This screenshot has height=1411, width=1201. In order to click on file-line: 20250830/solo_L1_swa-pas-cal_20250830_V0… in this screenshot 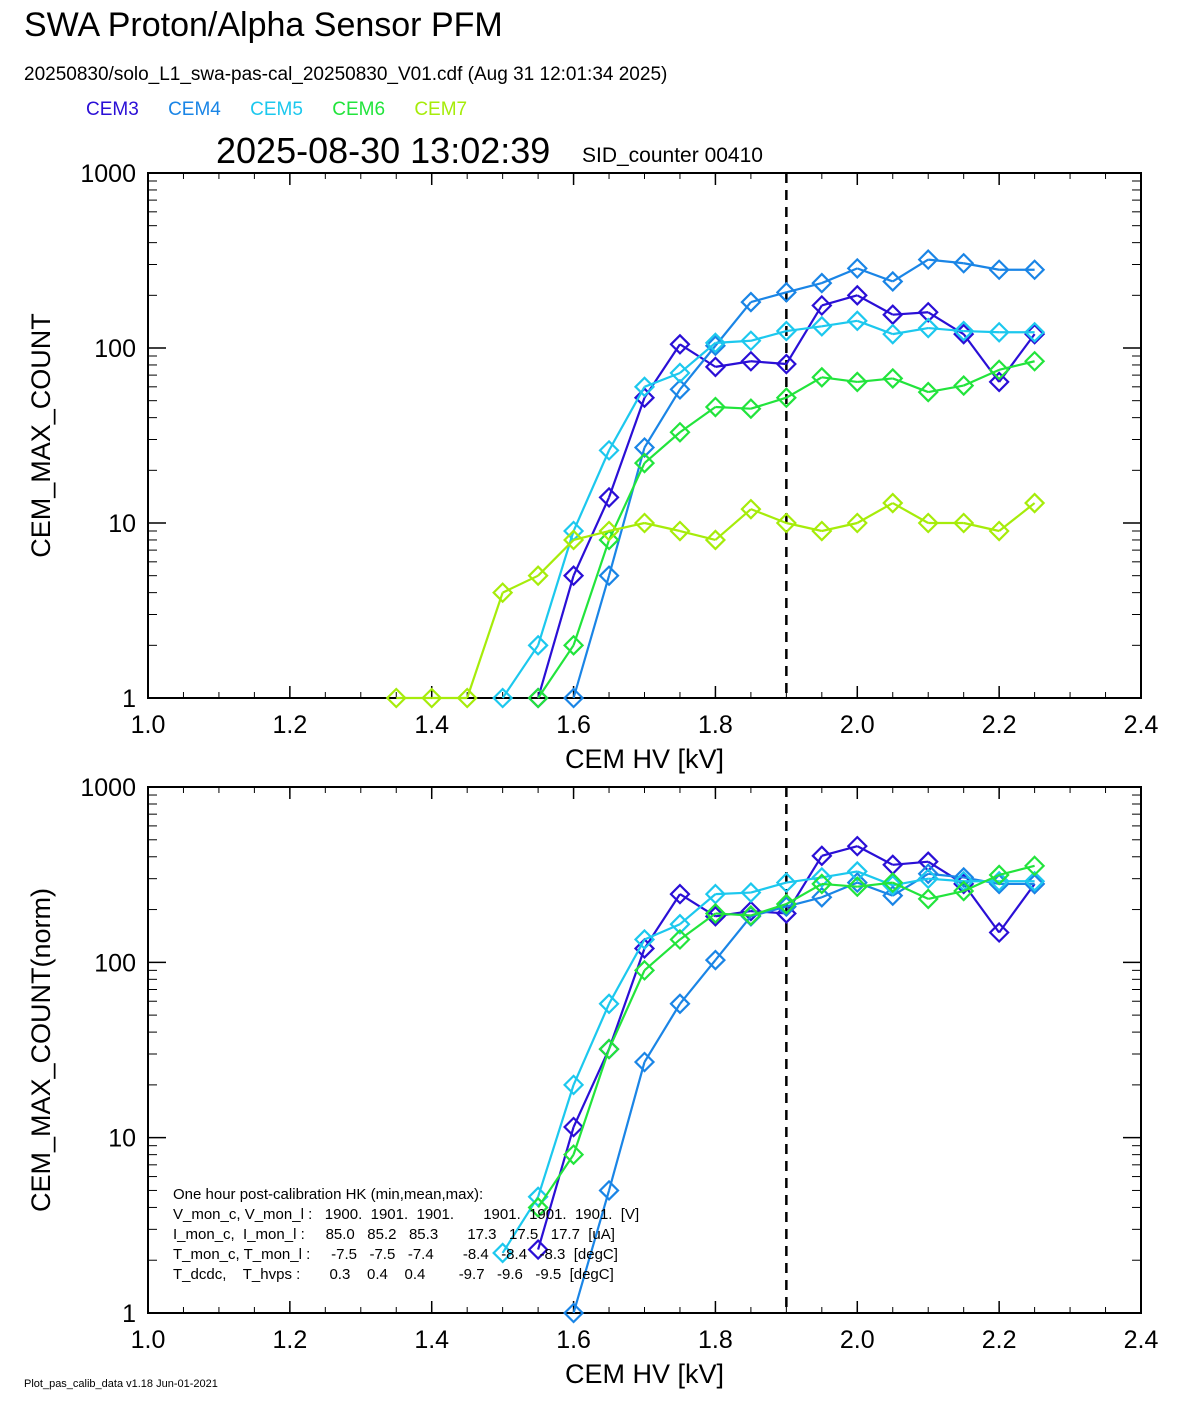, I will do `click(346, 74)`.